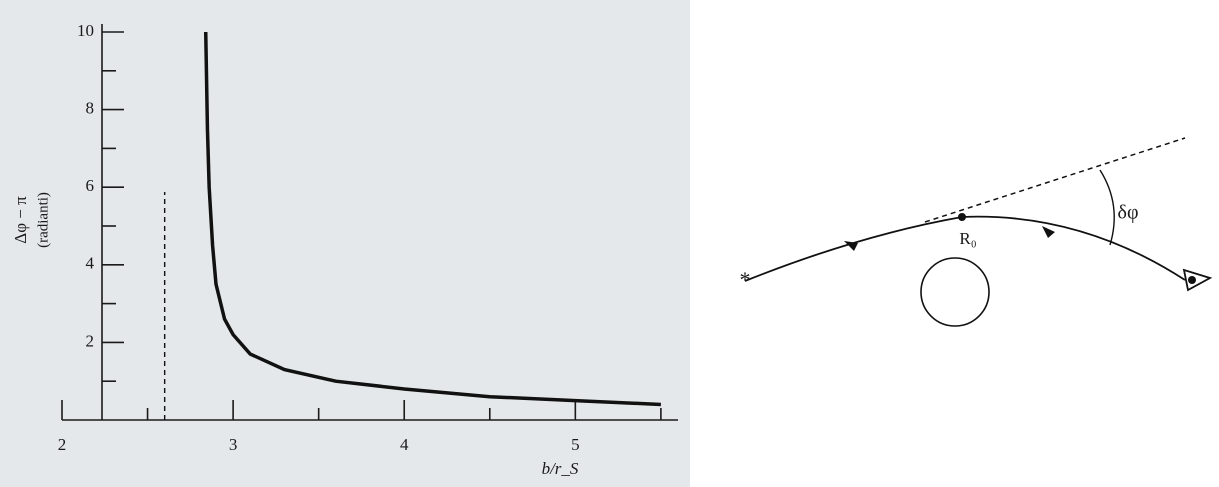 This screenshot has width=1219, height=487. What do you see at coordinates (1055, 180) in the screenshot?
I see `tangent-line` at bounding box center [1055, 180].